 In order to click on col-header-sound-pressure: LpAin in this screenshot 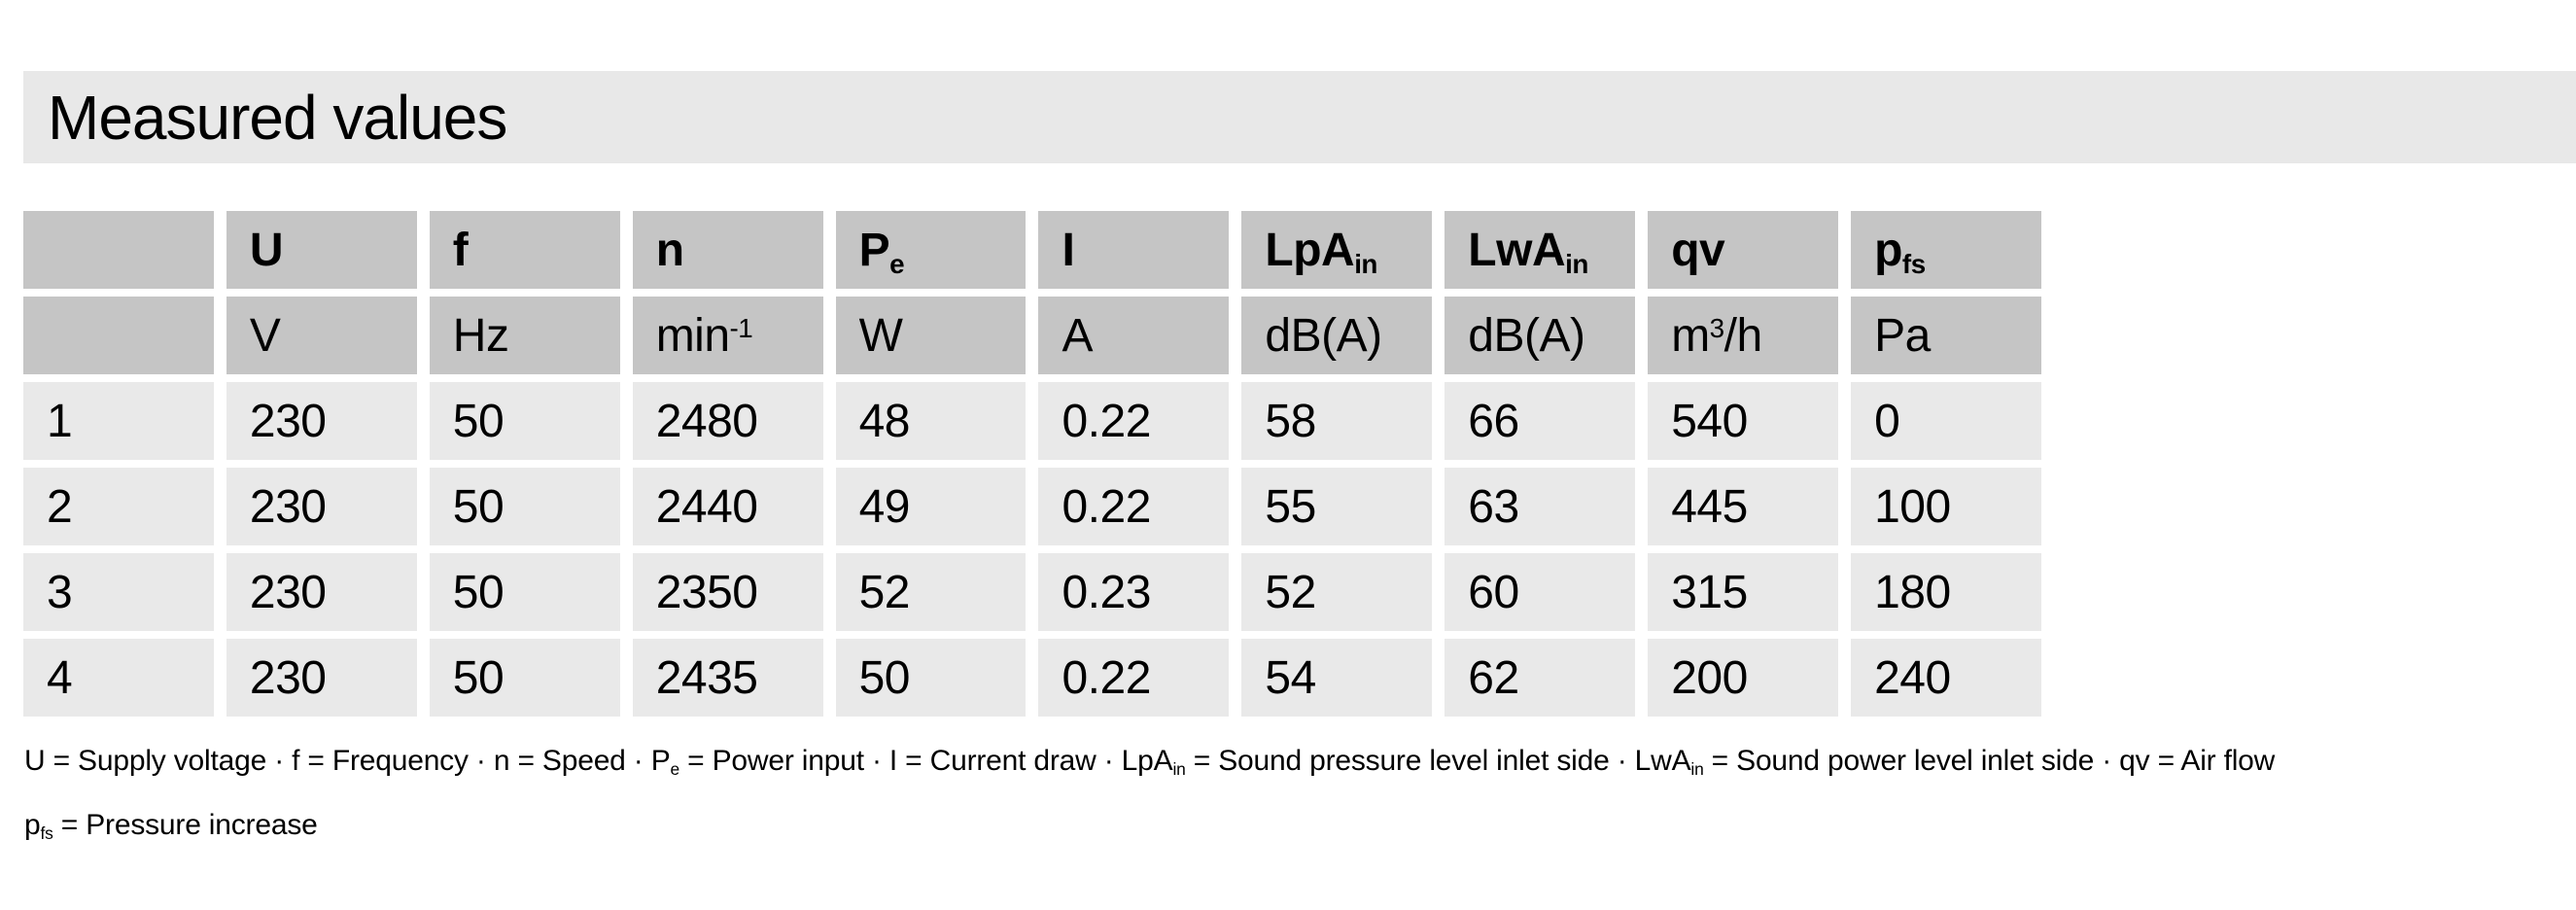, I will do `click(1337, 250)`.